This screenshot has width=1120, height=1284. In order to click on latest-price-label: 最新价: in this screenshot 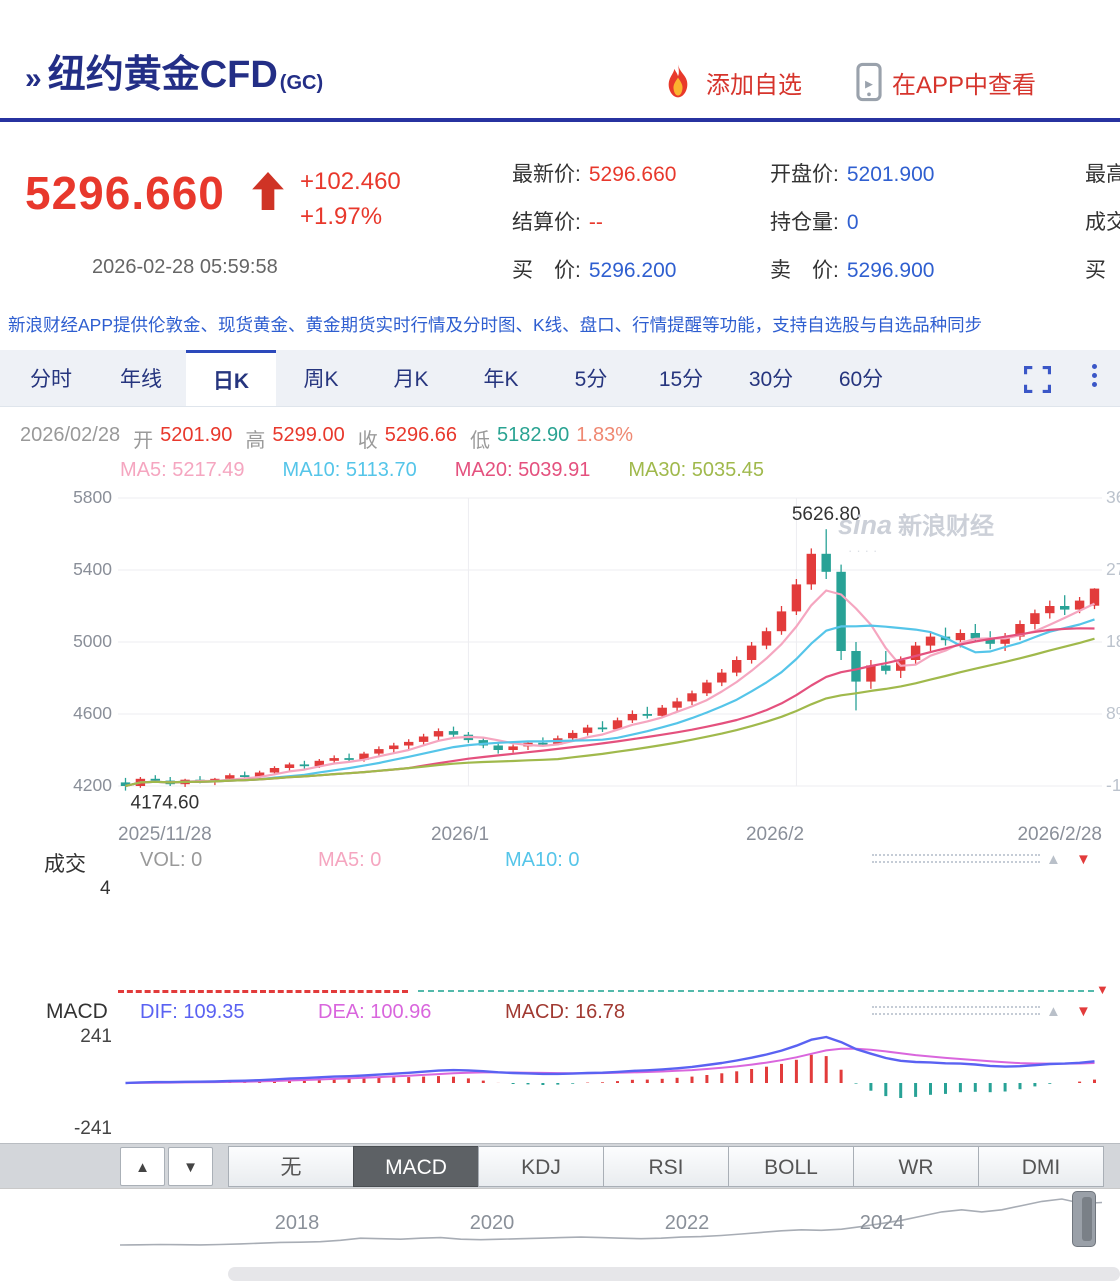, I will do `click(546, 174)`.